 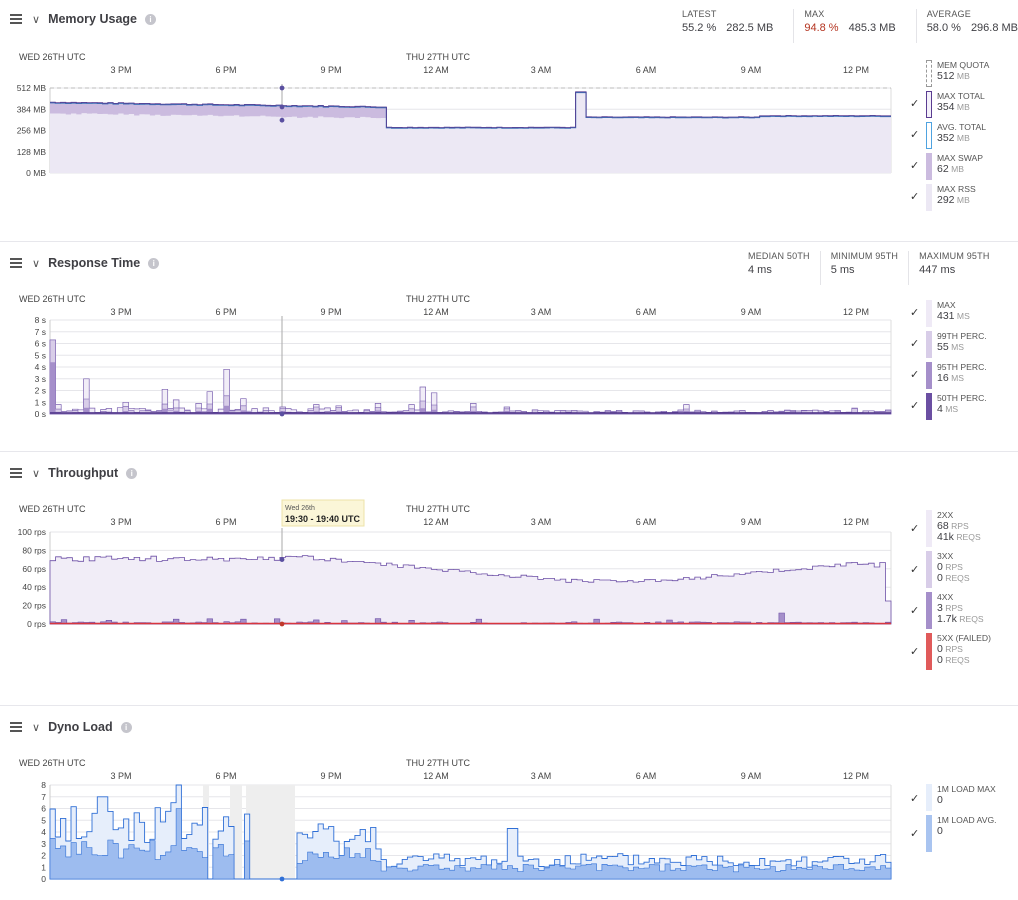 I want to click on time-label: 3 AM, so click(x=541, y=522).